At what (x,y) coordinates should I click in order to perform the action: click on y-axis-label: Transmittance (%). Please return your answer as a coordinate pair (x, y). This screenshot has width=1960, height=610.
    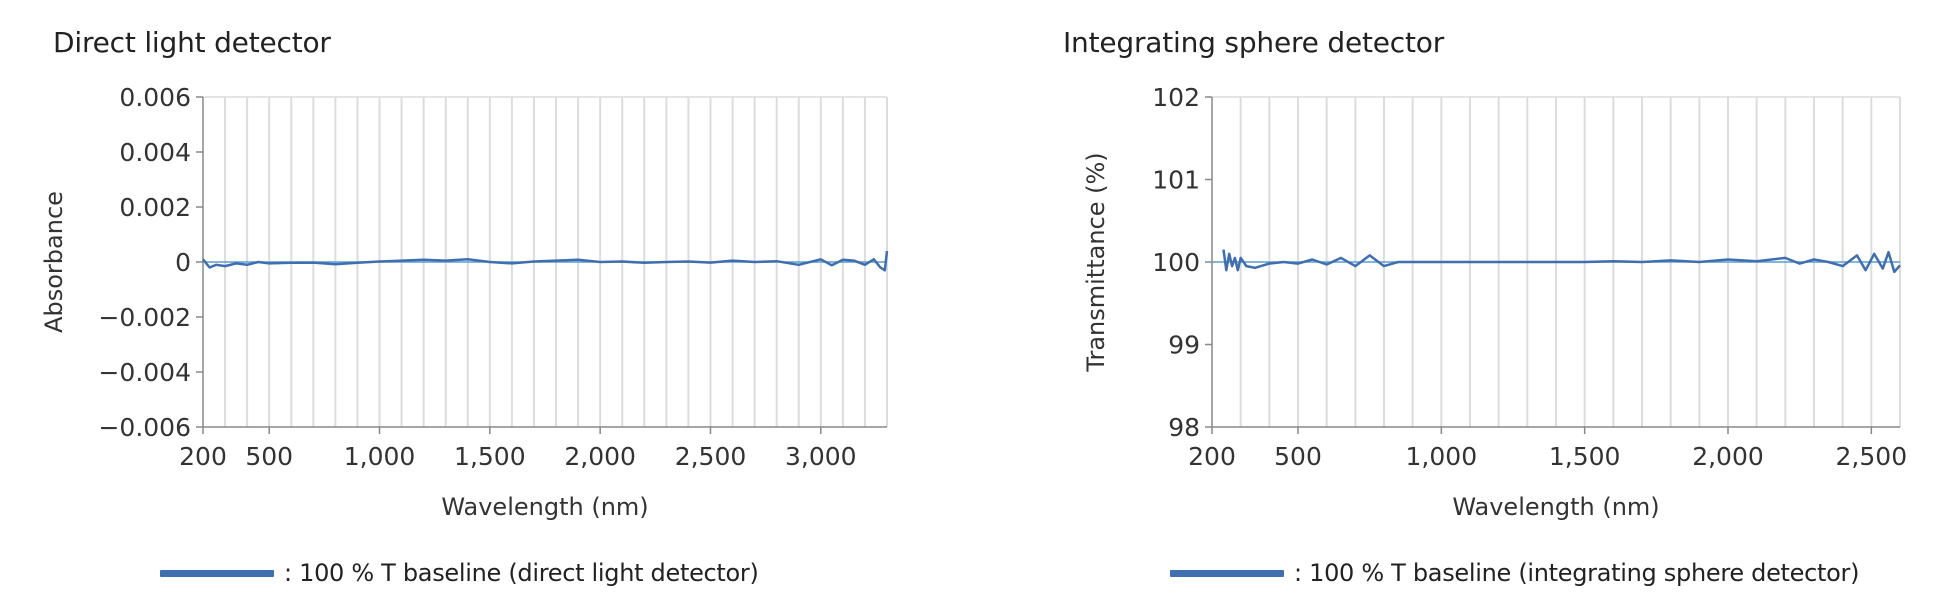
    Looking at the image, I should click on (1096, 262).